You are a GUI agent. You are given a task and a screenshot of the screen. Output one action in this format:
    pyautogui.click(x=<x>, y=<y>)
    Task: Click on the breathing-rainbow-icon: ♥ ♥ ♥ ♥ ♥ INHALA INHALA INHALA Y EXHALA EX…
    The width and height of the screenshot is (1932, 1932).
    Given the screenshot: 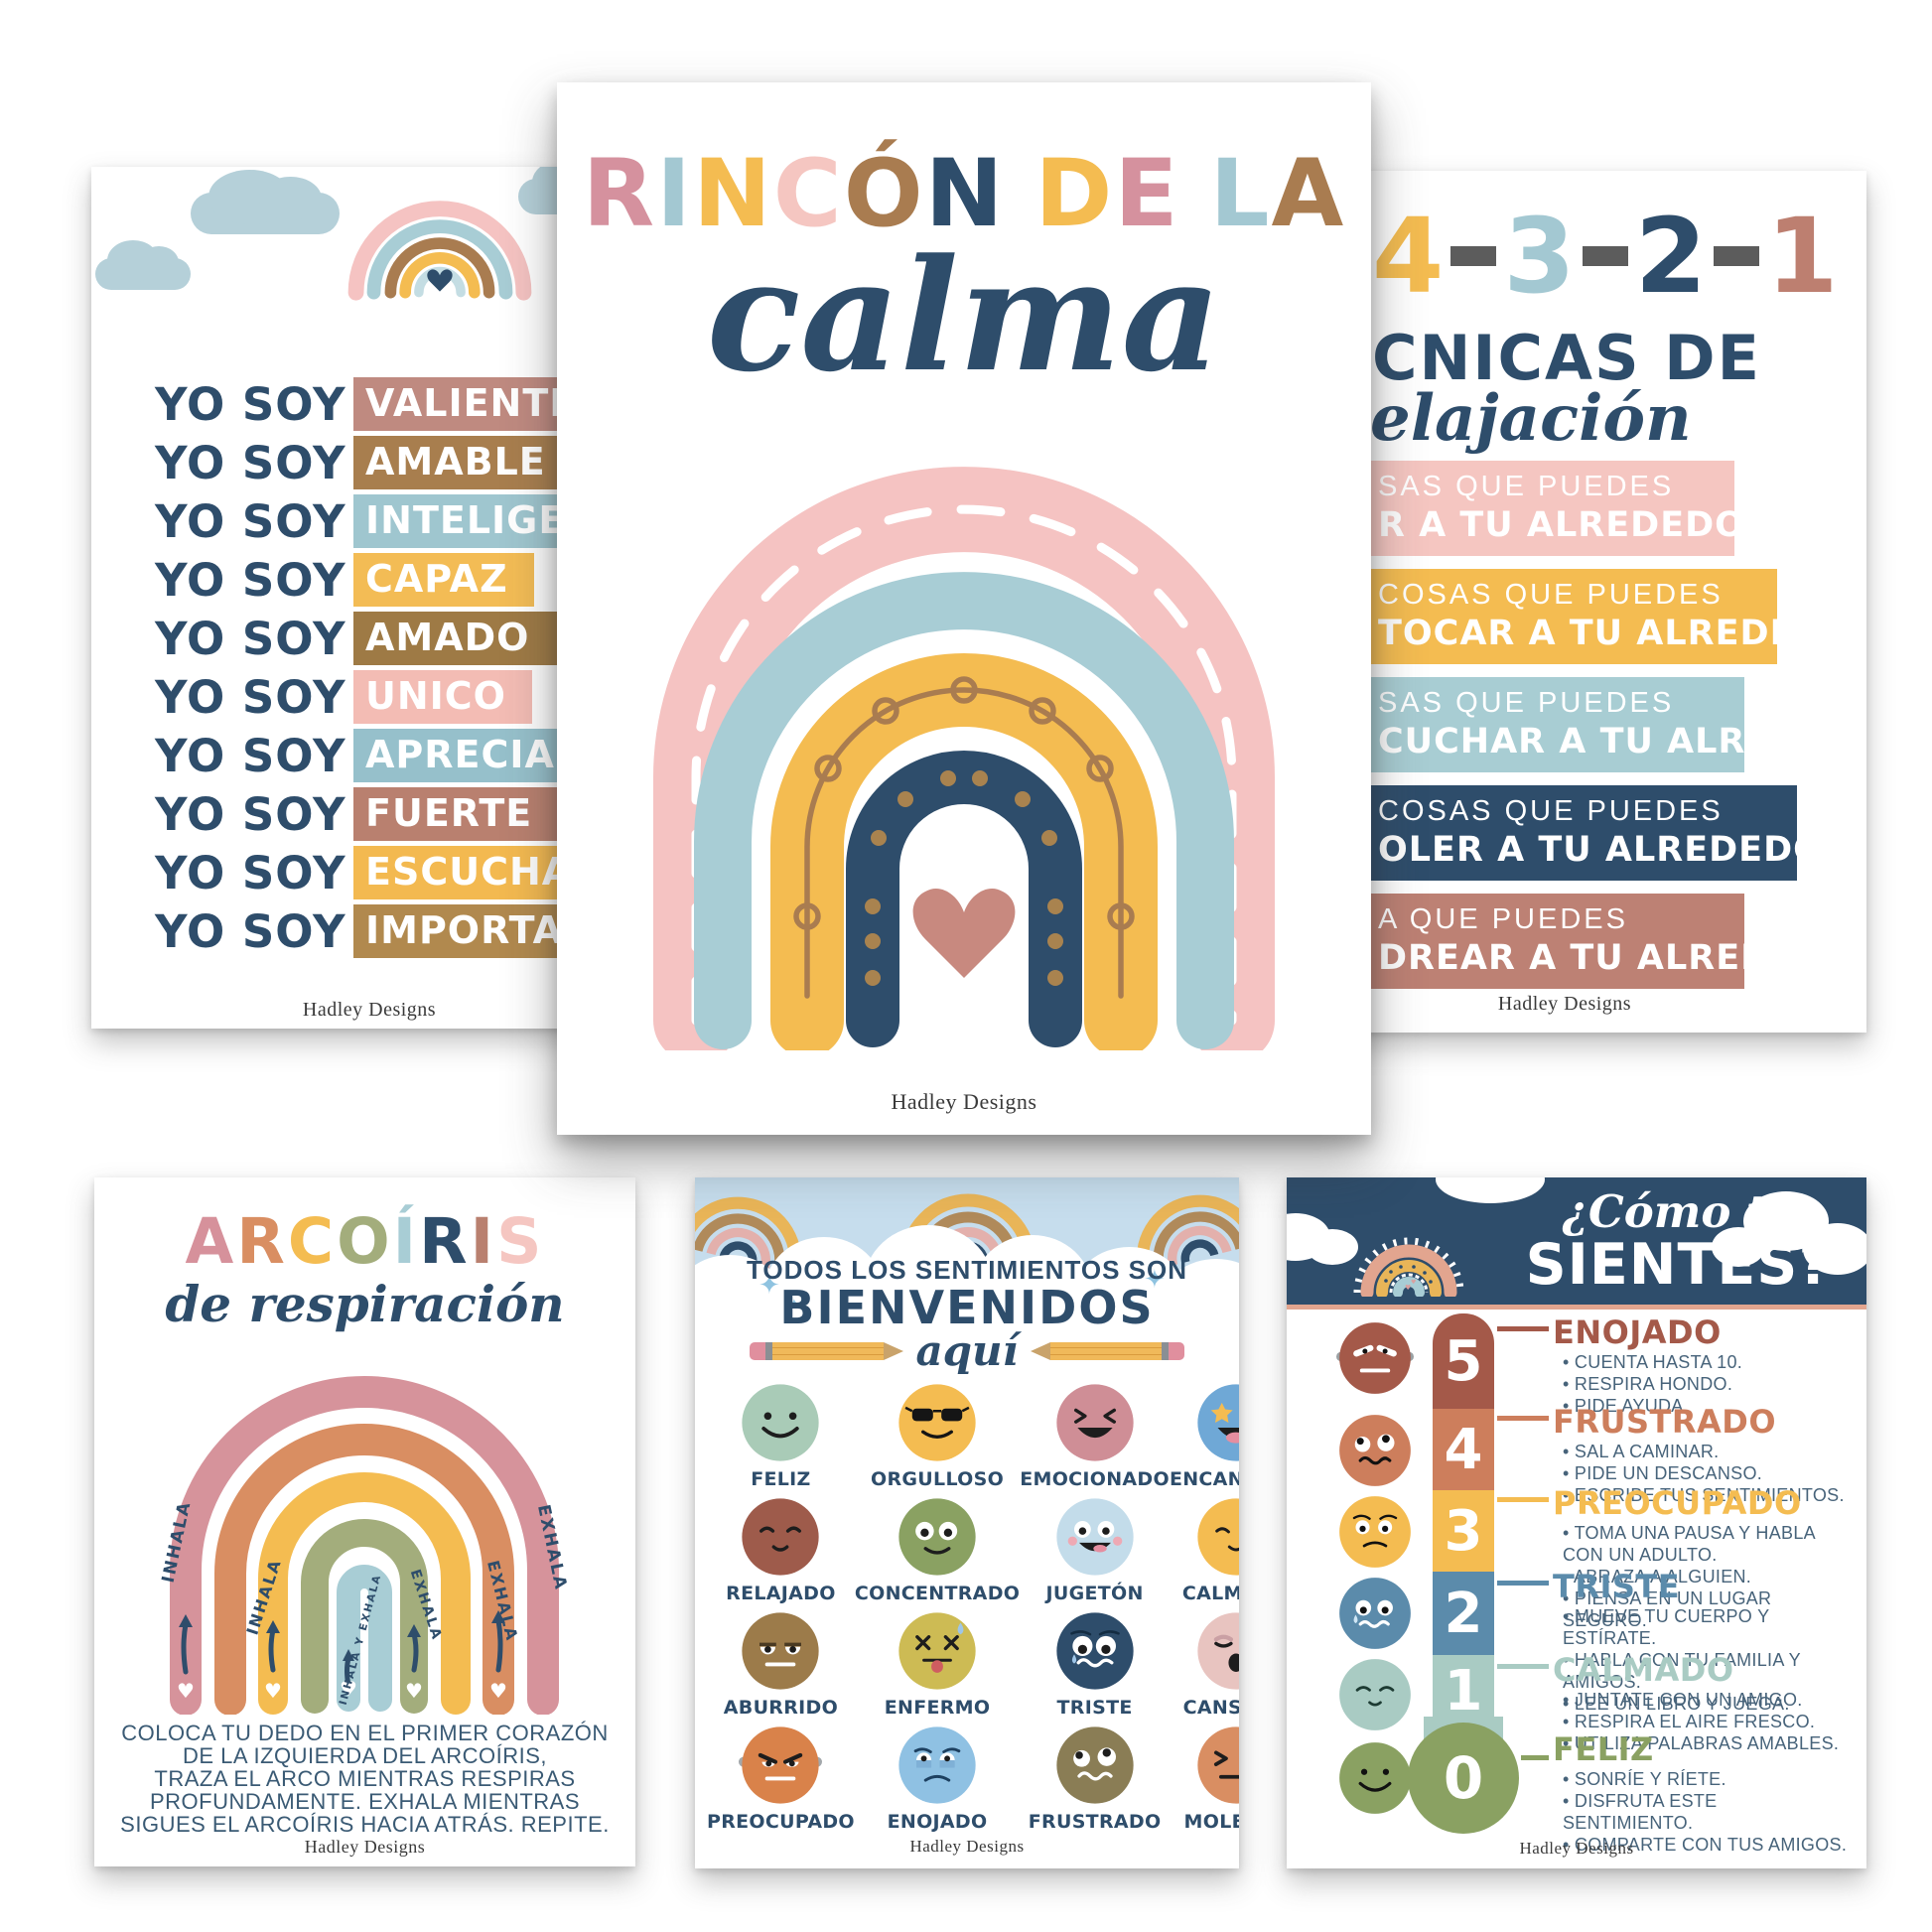 What is the action you would take?
    pyautogui.click(x=365, y=1546)
    